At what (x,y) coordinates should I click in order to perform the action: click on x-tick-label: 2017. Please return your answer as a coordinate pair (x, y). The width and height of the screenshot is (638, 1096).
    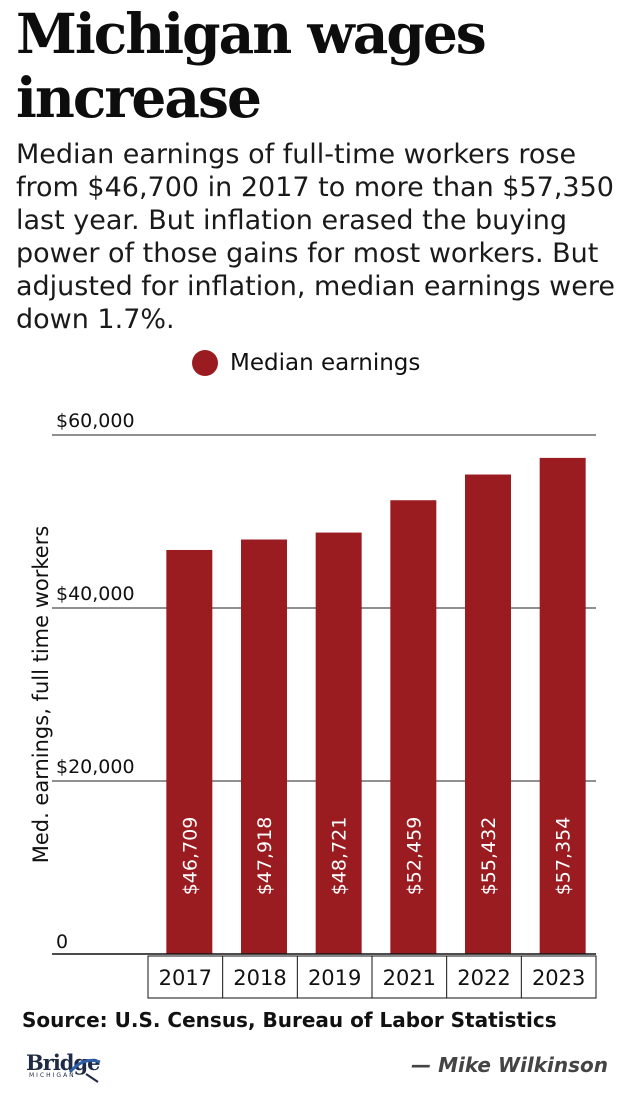
    Looking at the image, I should click on (185, 978).